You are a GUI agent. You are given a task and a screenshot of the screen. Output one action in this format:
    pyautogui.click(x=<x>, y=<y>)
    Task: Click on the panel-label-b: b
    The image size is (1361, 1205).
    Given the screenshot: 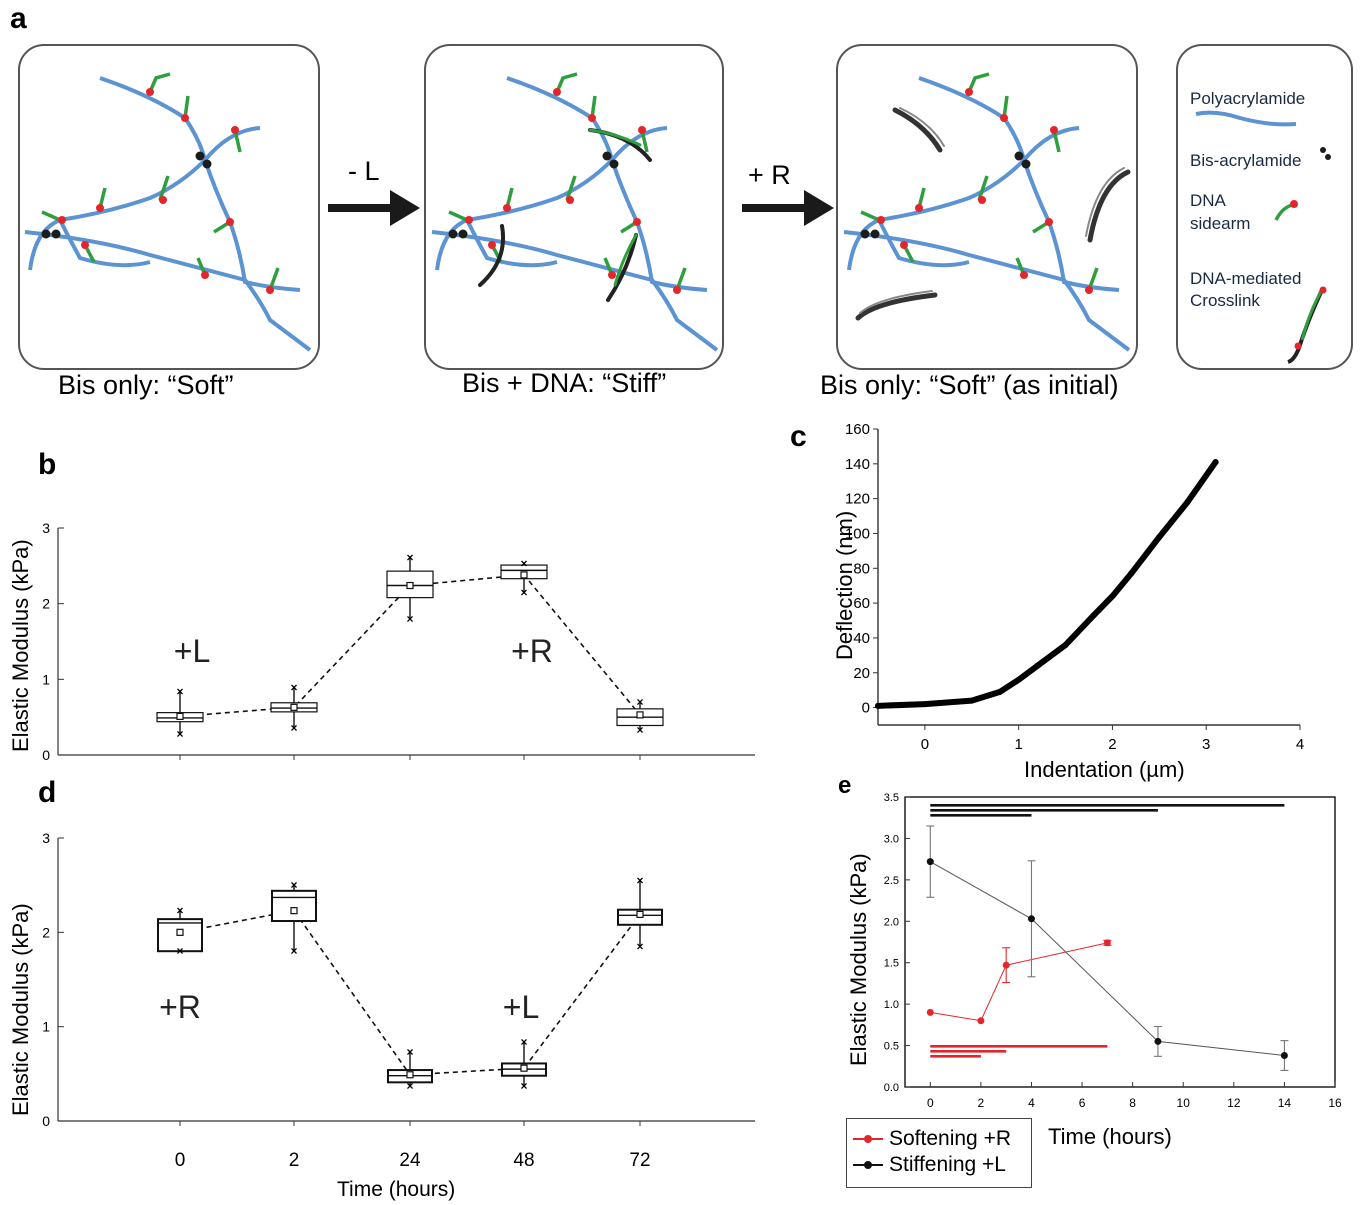 What is the action you would take?
    pyautogui.click(x=47, y=464)
    